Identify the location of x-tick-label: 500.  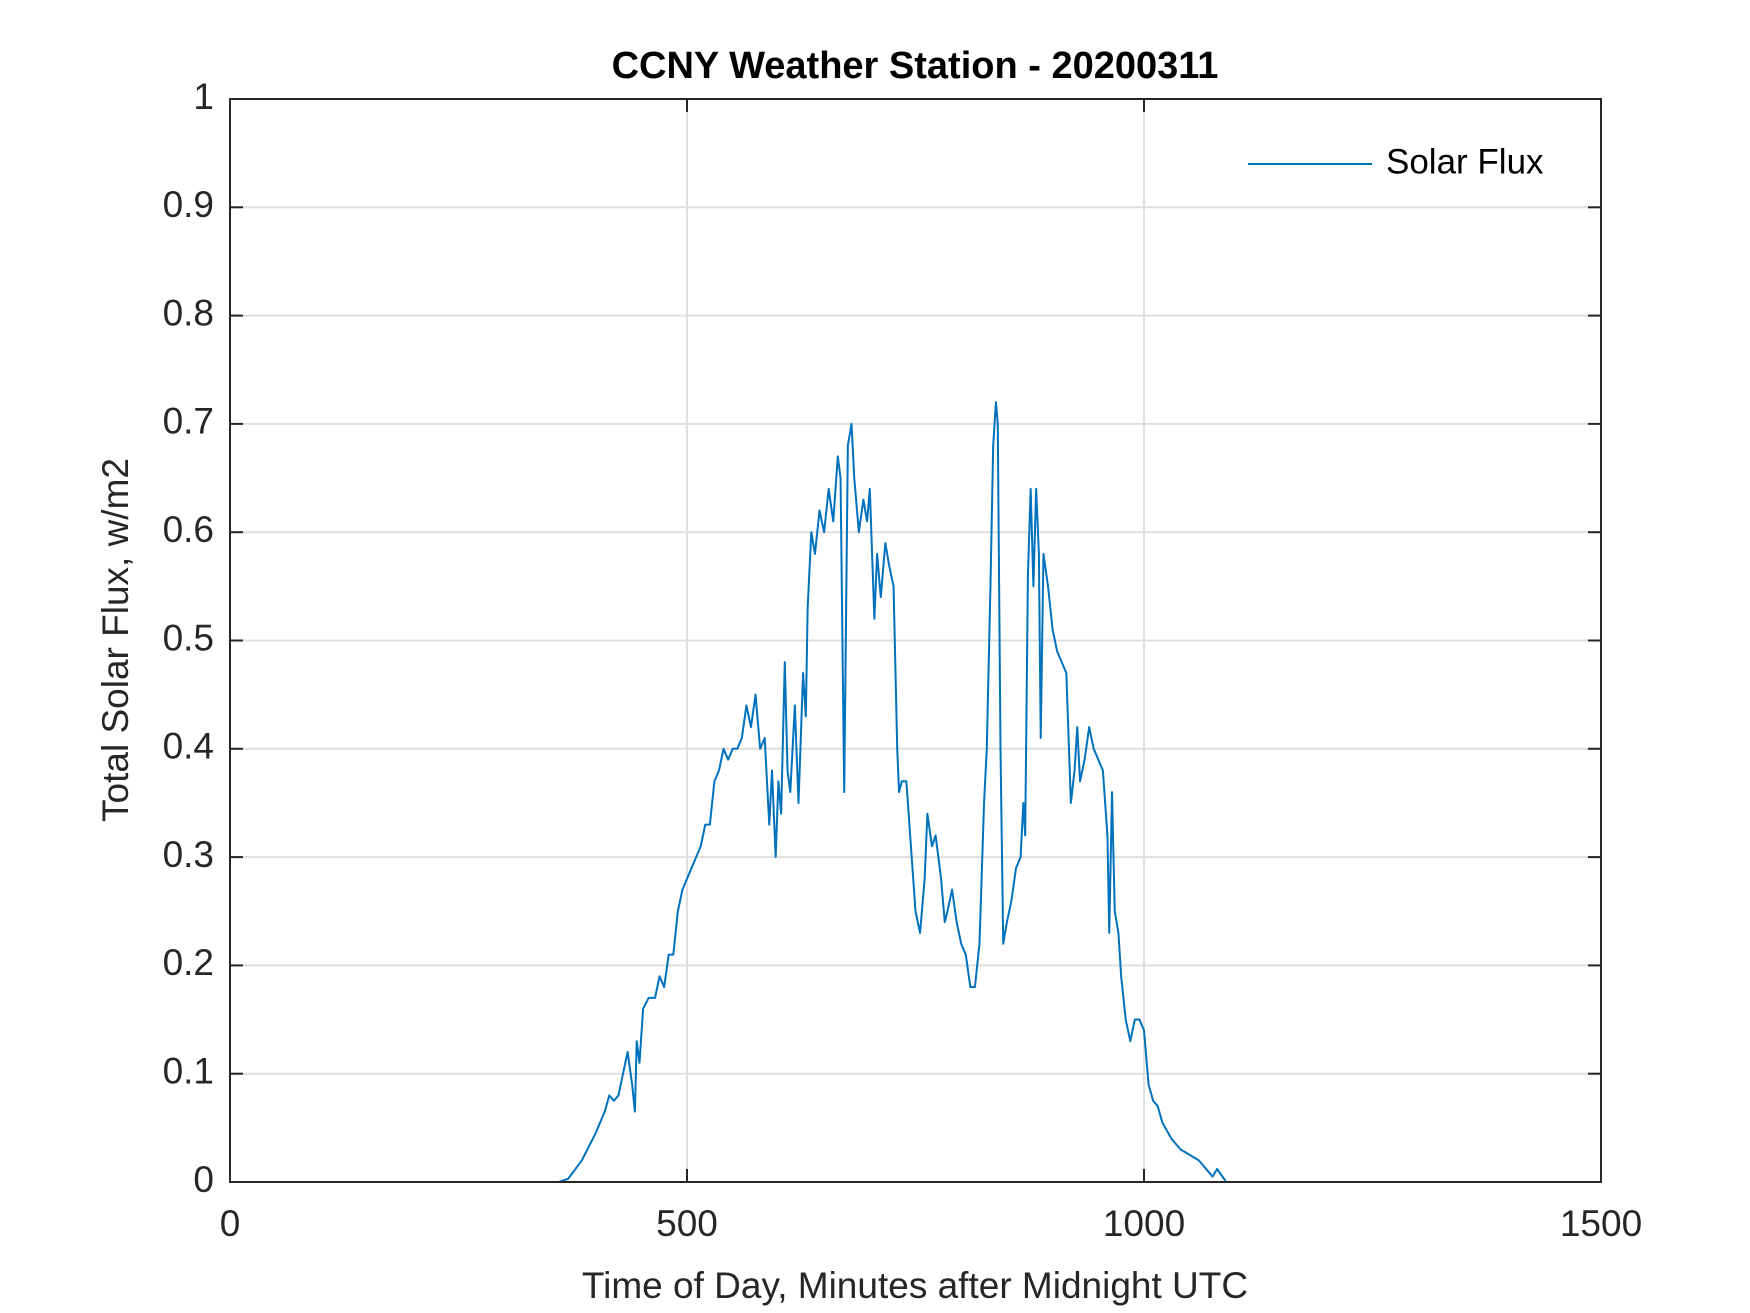
(687, 1223).